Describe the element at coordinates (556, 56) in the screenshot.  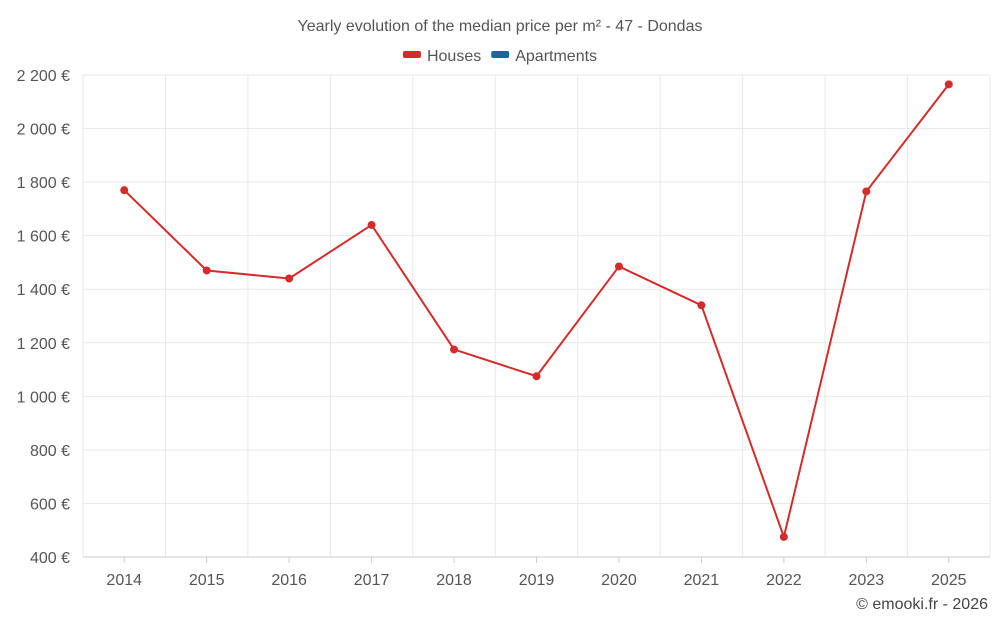
I see `legend-label: Apartments` at that location.